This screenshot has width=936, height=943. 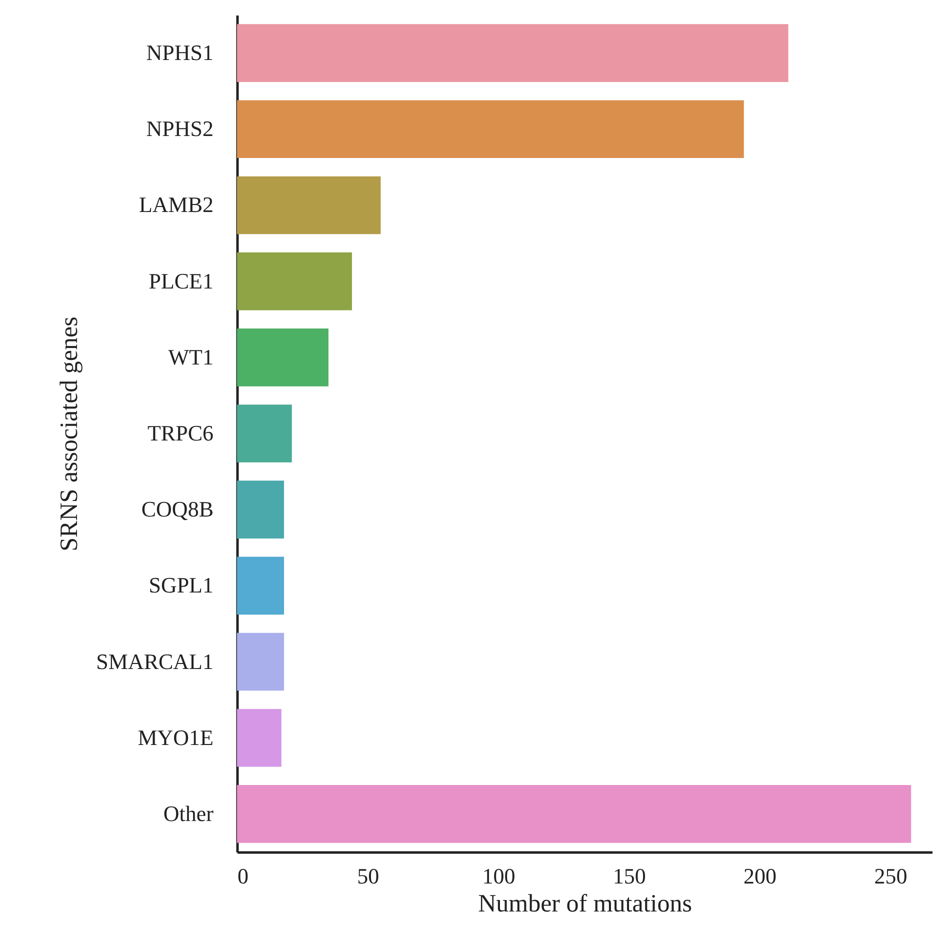 What do you see at coordinates (585, 904) in the screenshot?
I see `x-axis-title: Number of mutations` at bounding box center [585, 904].